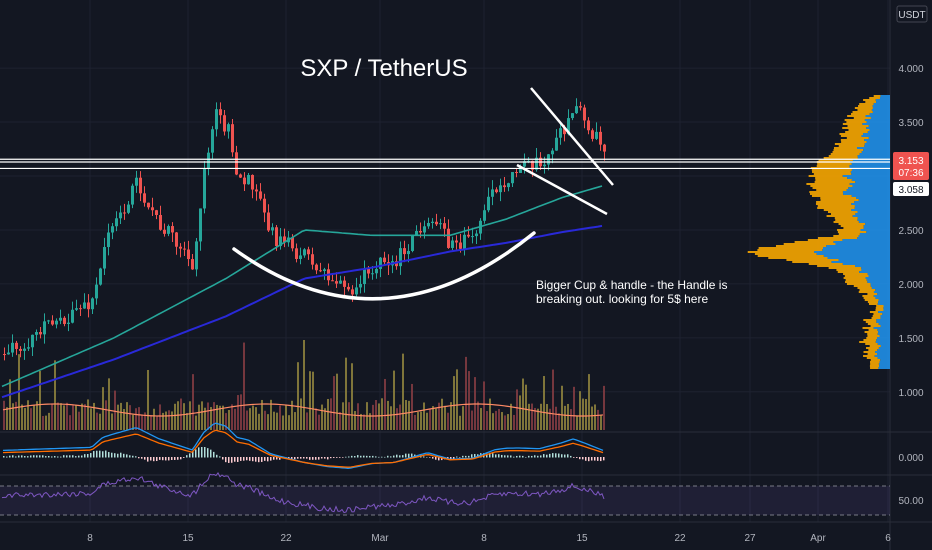 The image size is (932, 550). Describe the element at coordinates (910, 501) in the screenshot. I see `rsi-tick-label: 50.00` at that location.